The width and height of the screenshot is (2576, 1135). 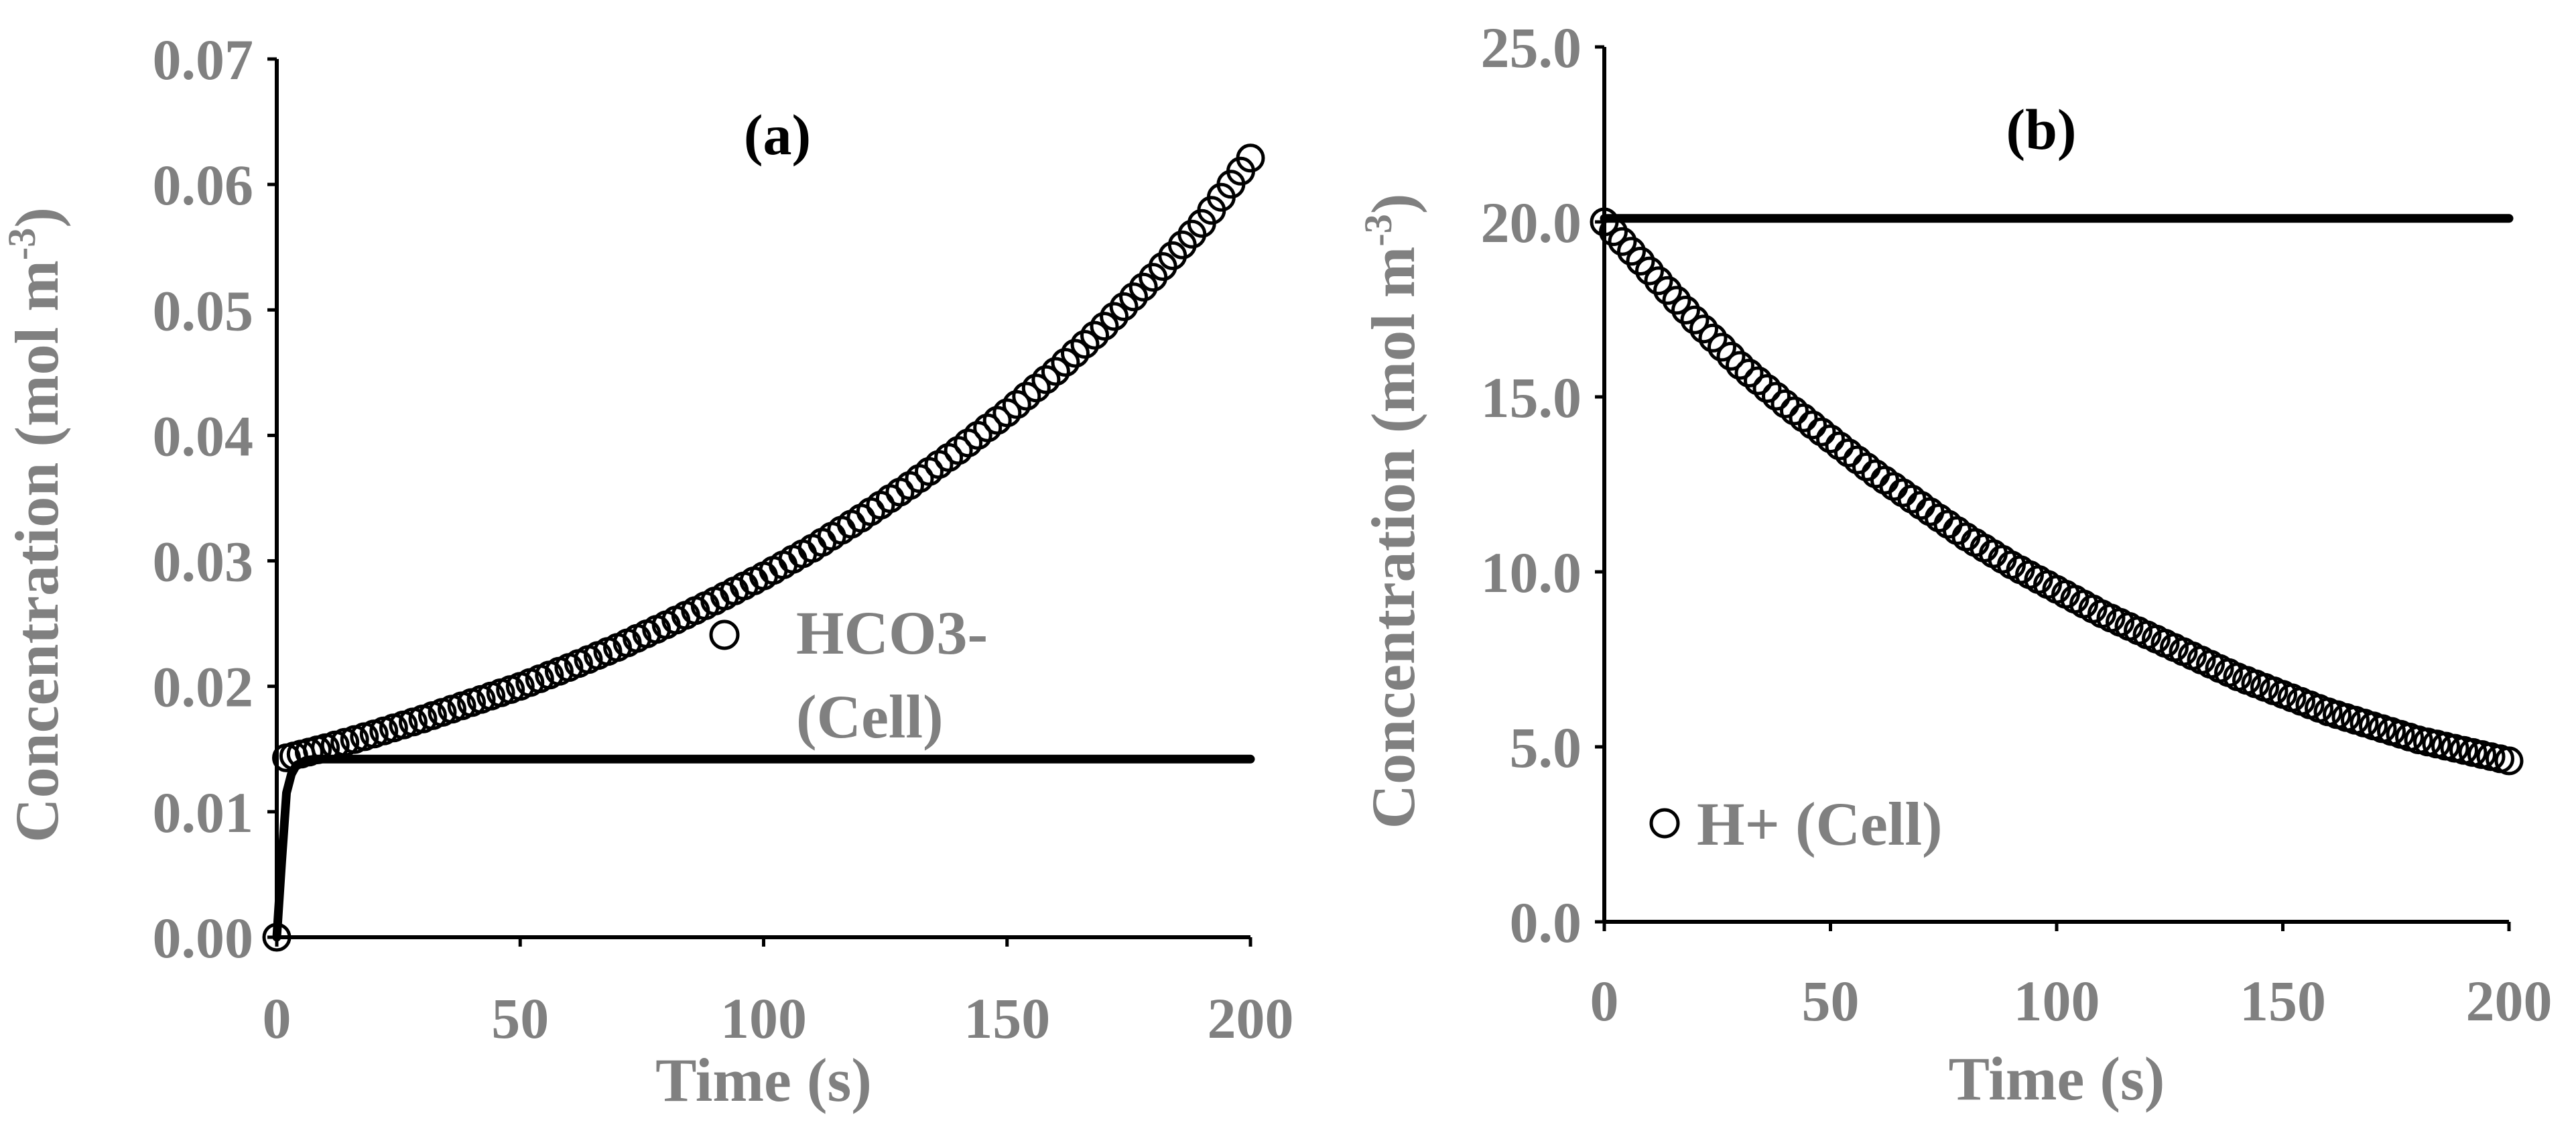 What do you see at coordinates (203, 562) in the screenshot?
I see `y-tick-label: 0.03` at bounding box center [203, 562].